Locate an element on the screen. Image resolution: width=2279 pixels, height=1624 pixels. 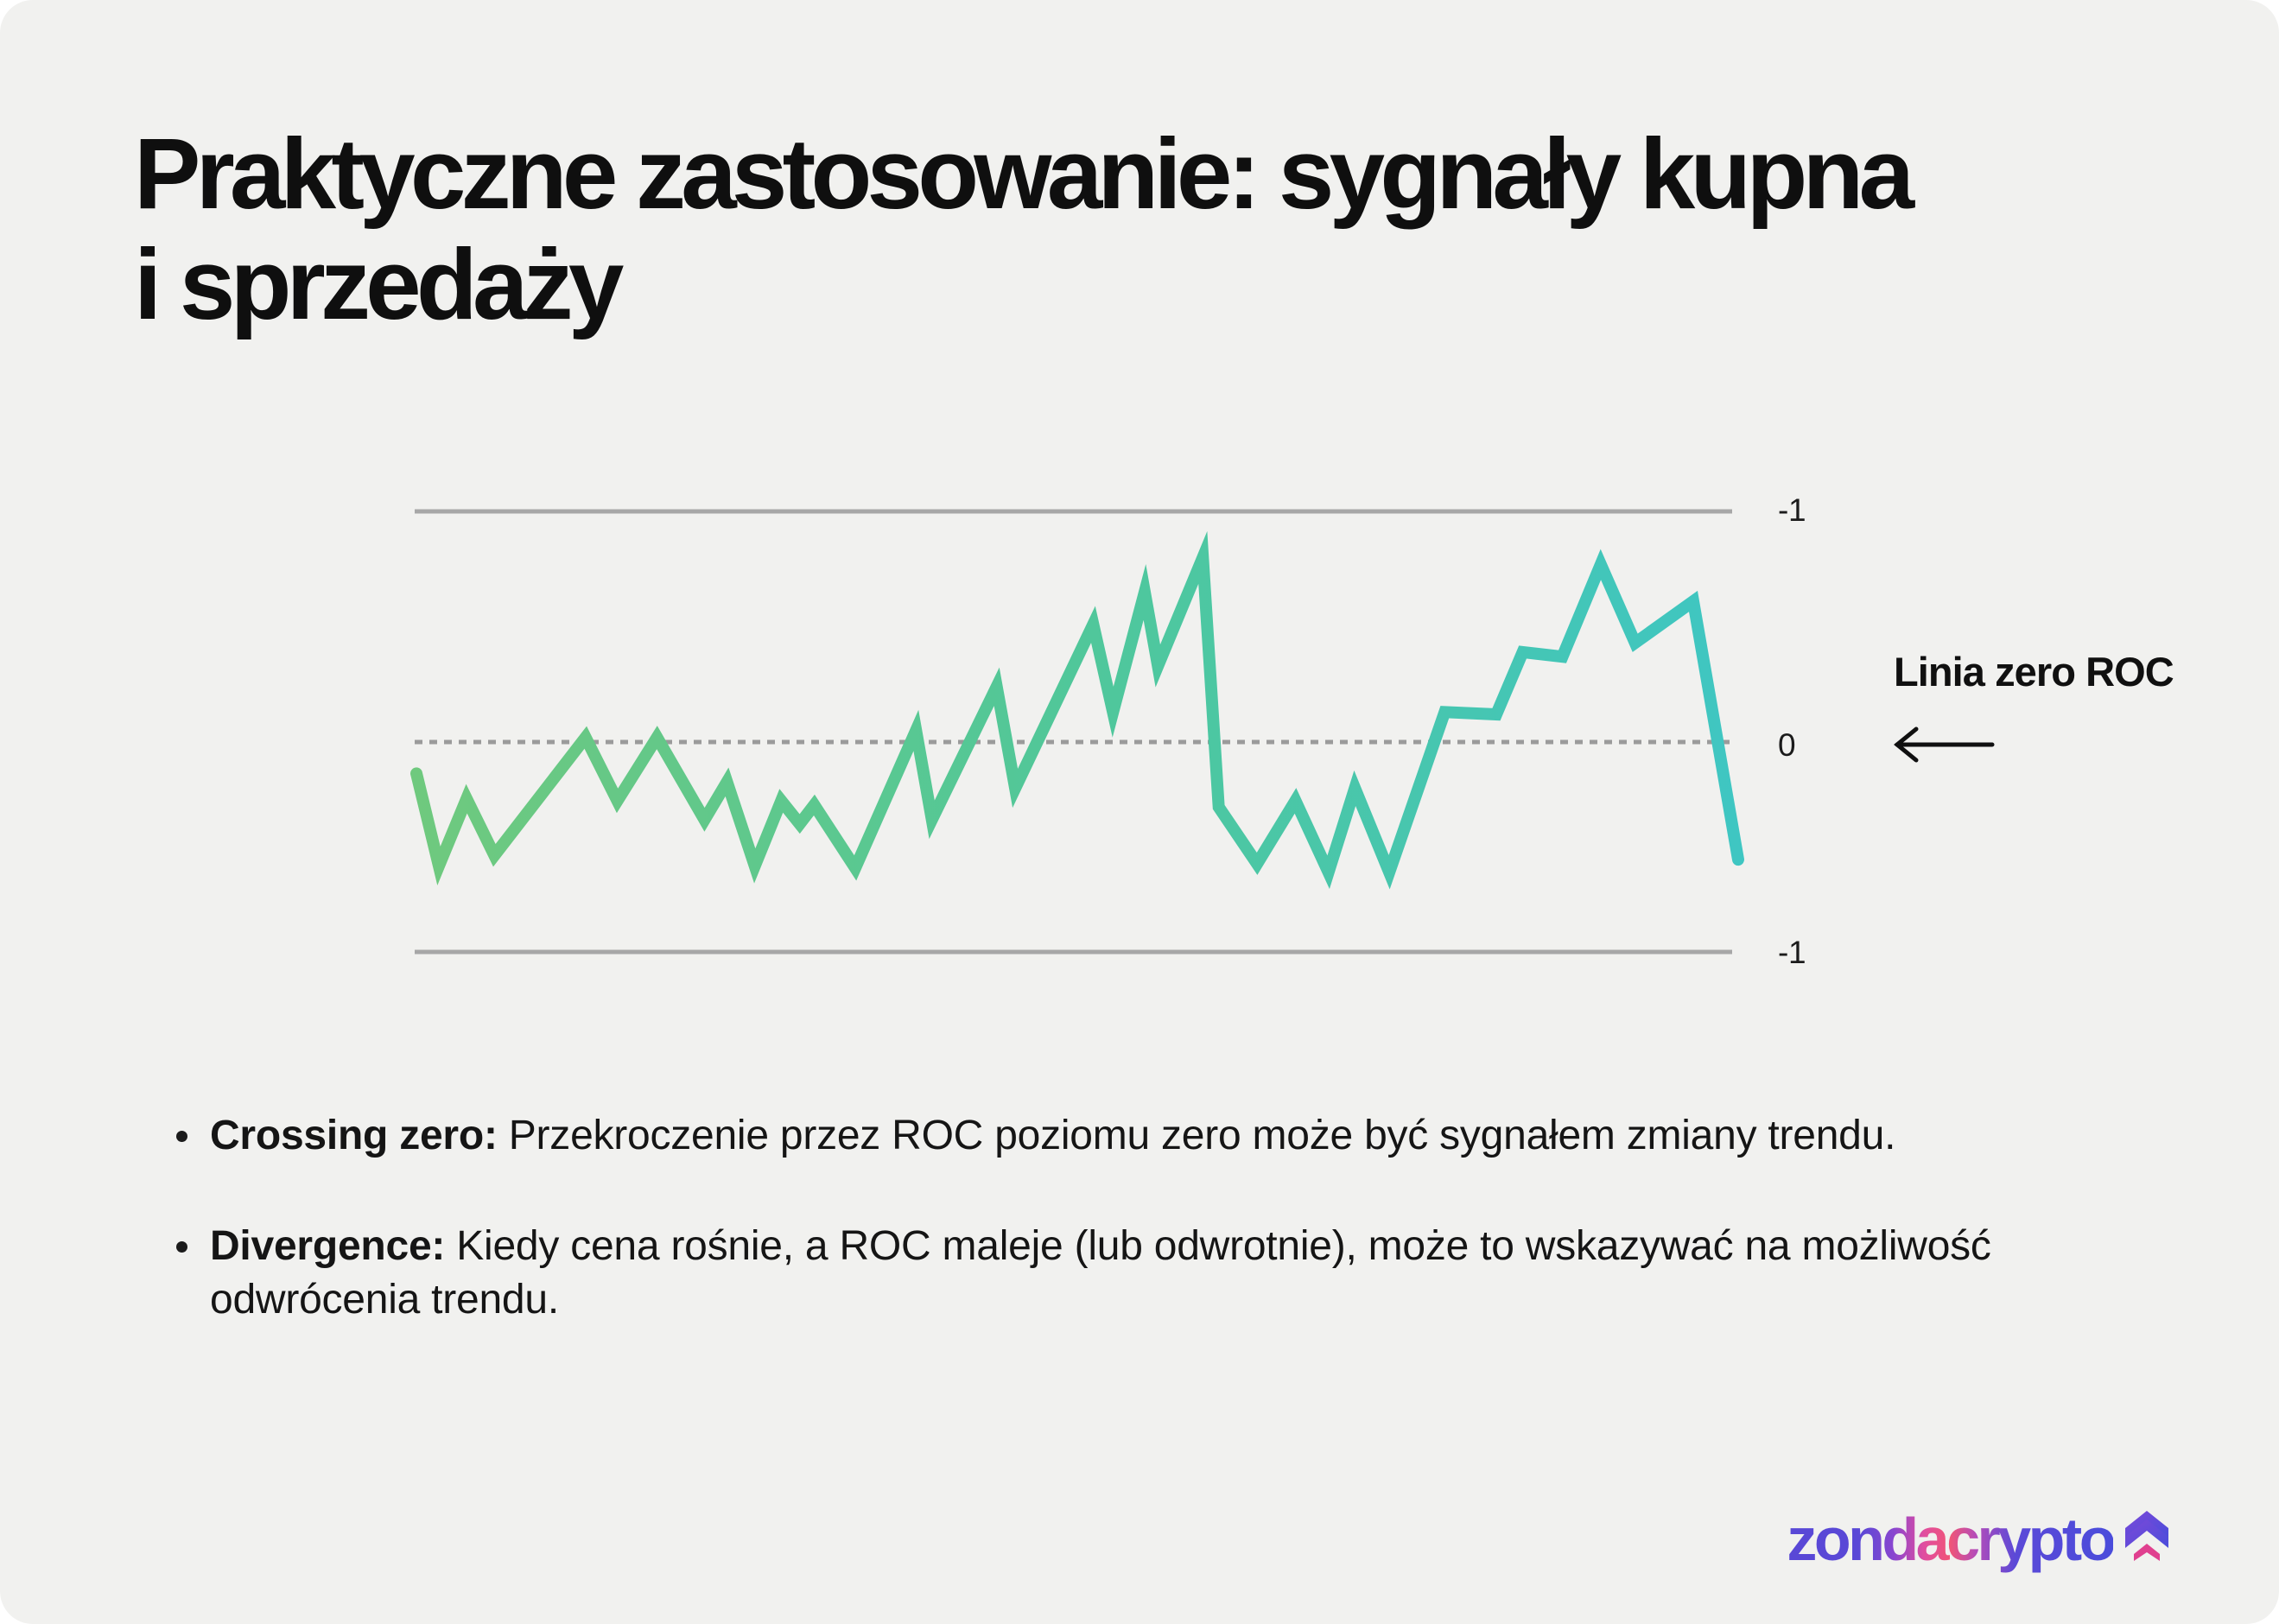
page-title-line-2: i sprzedaży is located at coordinates (379, 283).